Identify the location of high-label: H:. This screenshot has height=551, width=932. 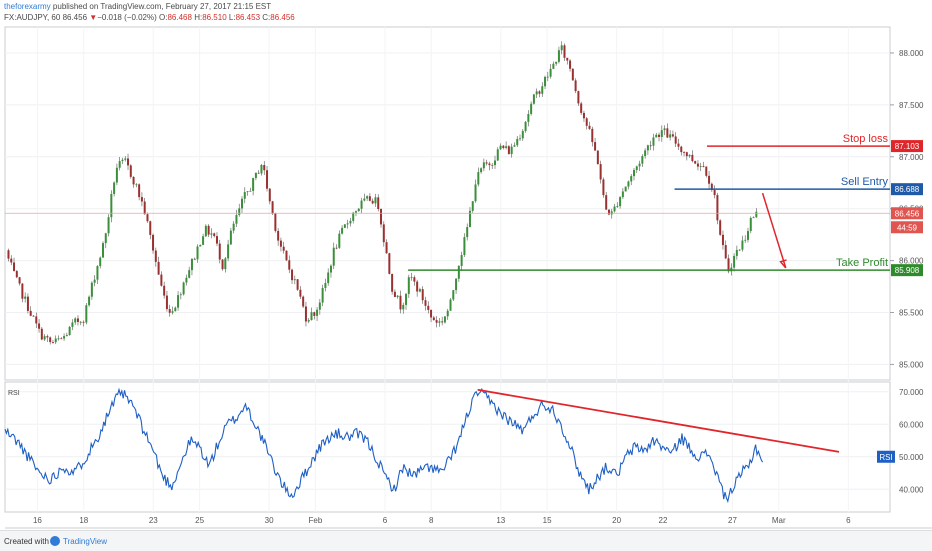
(198, 17).